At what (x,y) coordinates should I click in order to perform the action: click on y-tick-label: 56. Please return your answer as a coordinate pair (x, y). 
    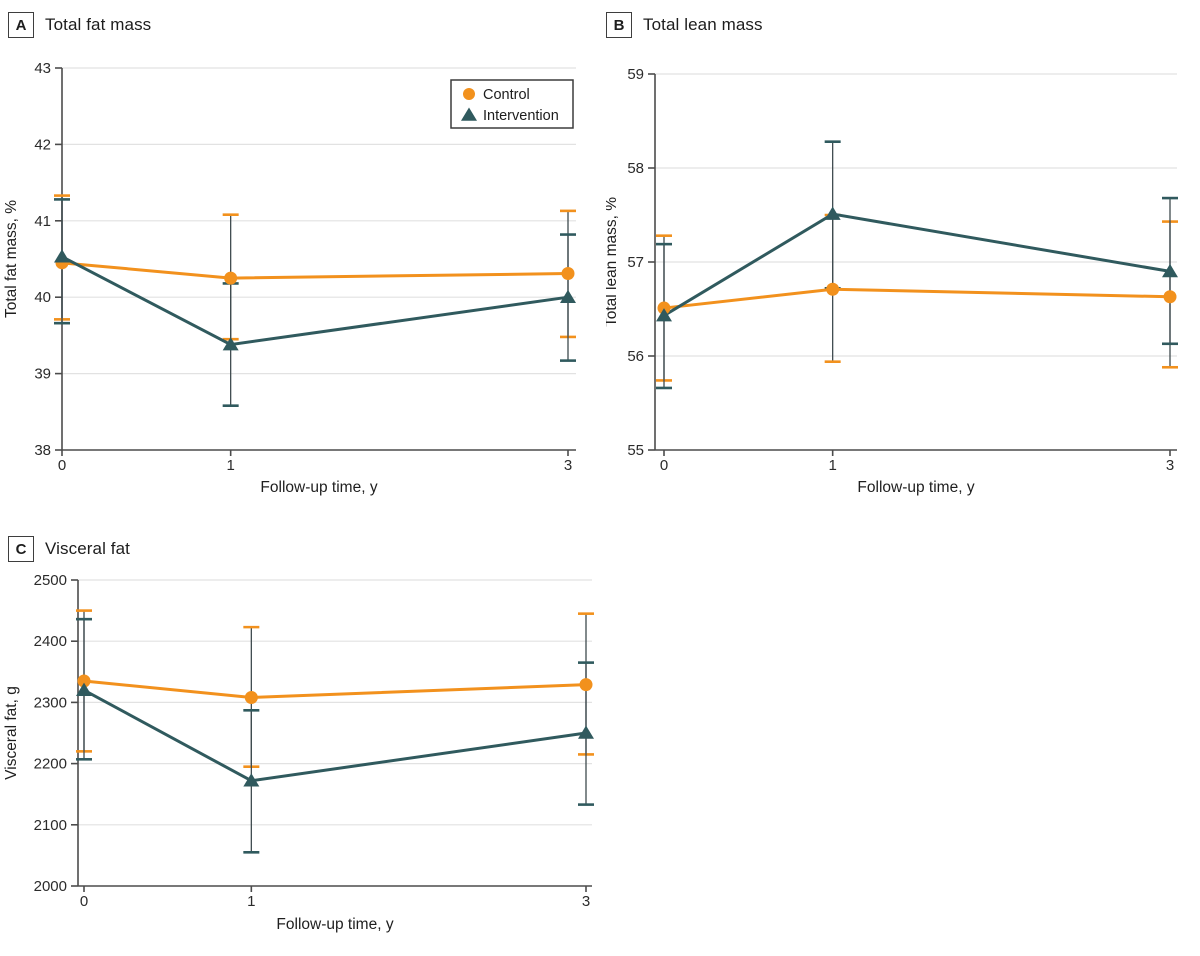
    Looking at the image, I should click on (635, 356).